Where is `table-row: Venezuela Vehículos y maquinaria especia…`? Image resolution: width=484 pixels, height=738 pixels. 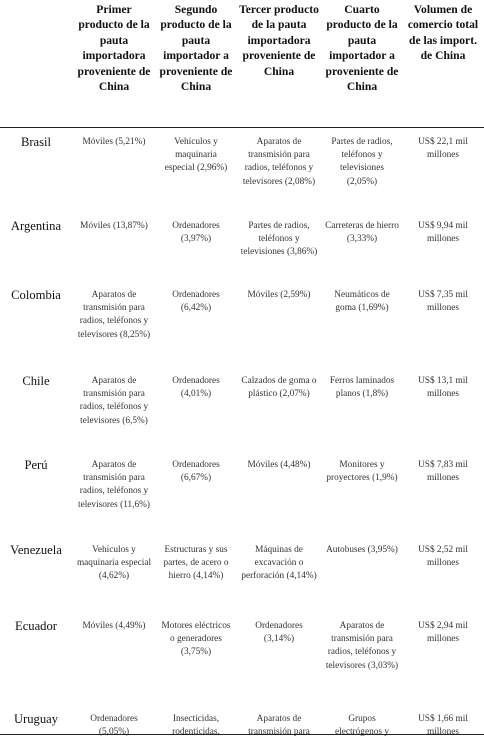 table-row: Venezuela Vehículos y maquinaria especia… is located at coordinates (242, 574).